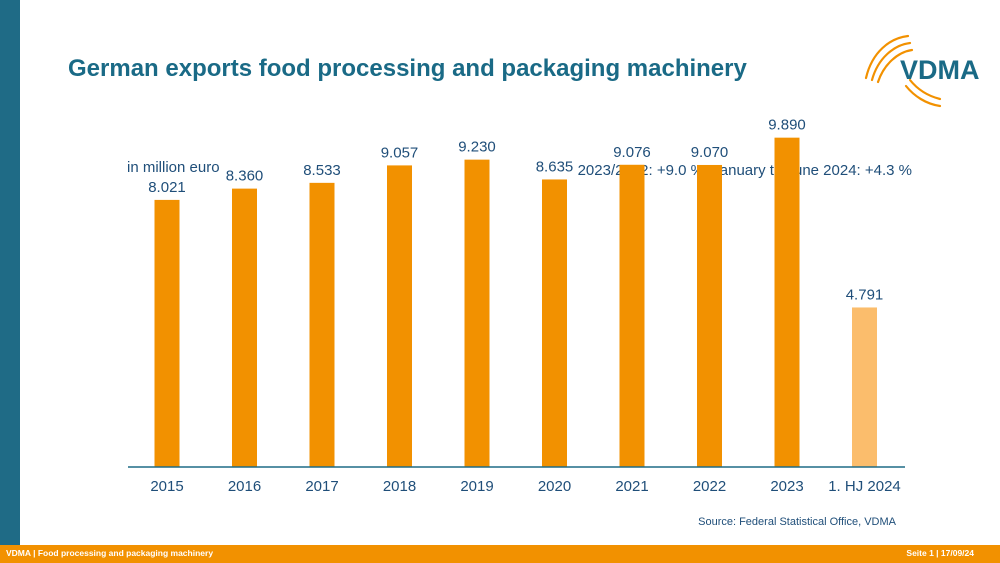 Image resolution: width=1000 pixels, height=563 pixels. What do you see at coordinates (166, 486) in the screenshot?
I see `x-tick-label: 2015` at bounding box center [166, 486].